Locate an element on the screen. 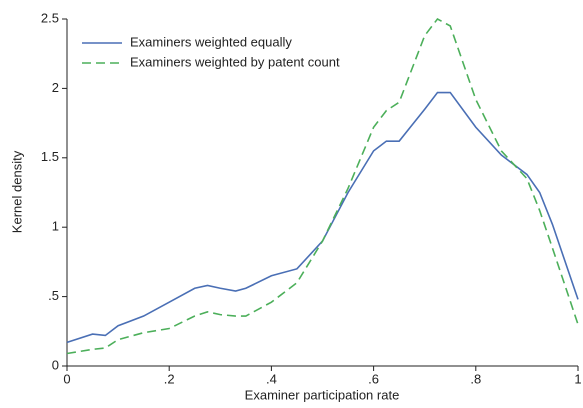  x-tick-label: .6 is located at coordinates (373, 378).